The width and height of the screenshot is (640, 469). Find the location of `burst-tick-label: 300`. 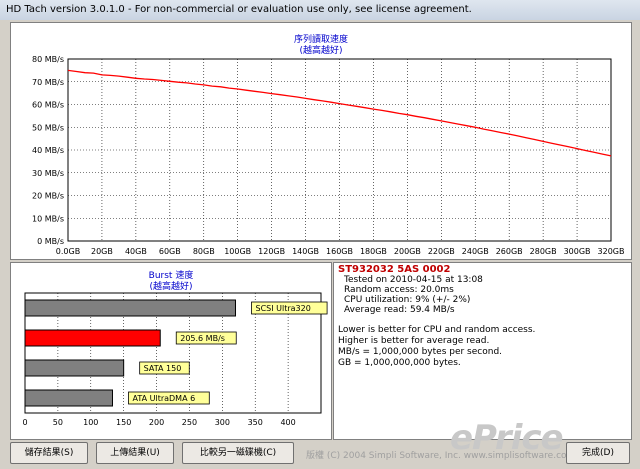

burst-tick-label: 300 is located at coordinates (222, 422).